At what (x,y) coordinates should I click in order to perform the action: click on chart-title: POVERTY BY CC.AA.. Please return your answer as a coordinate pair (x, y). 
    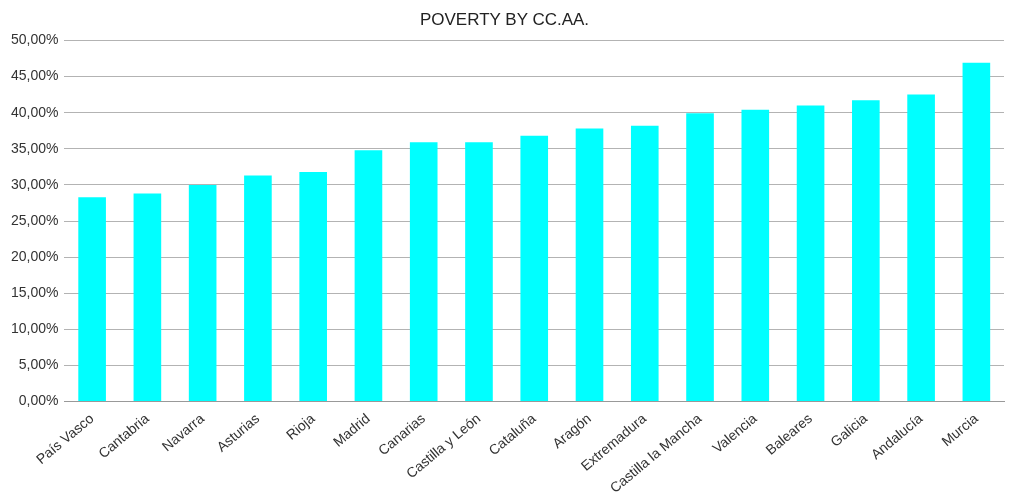
    Looking at the image, I should click on (504, 19).